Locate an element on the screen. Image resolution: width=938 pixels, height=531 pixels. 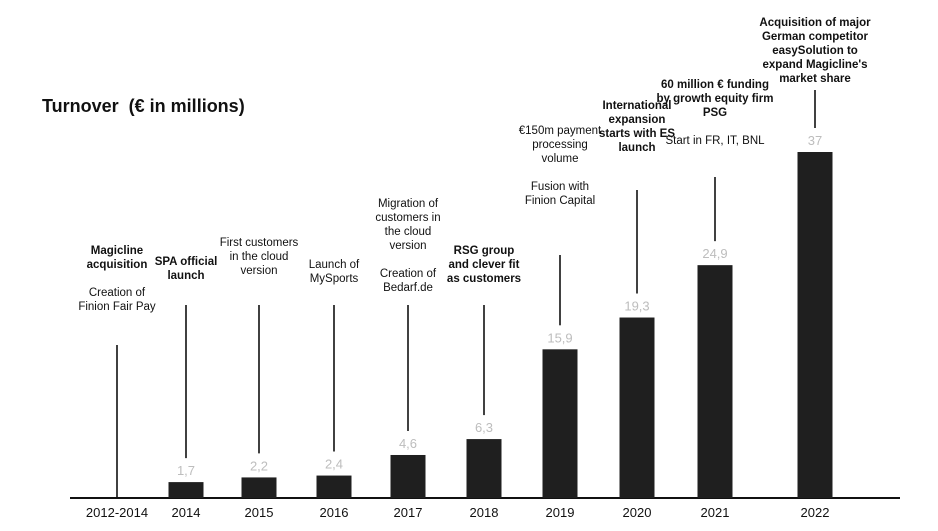
x-tick-label-2020: 2020 is located at coordinates (637, 512).